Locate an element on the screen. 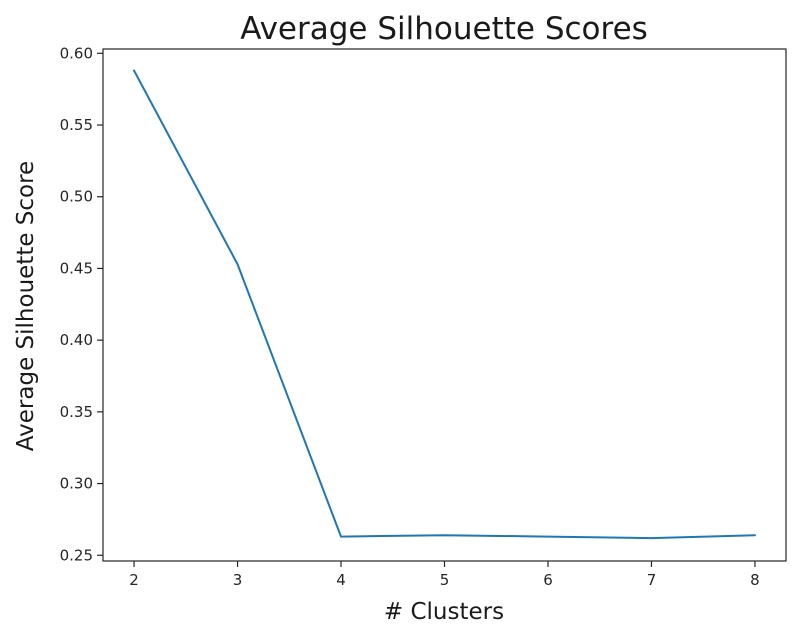 The width and height of the screenshot is (800, 640). y-tick-label: 0.40 is located at coordinates (76, 340).